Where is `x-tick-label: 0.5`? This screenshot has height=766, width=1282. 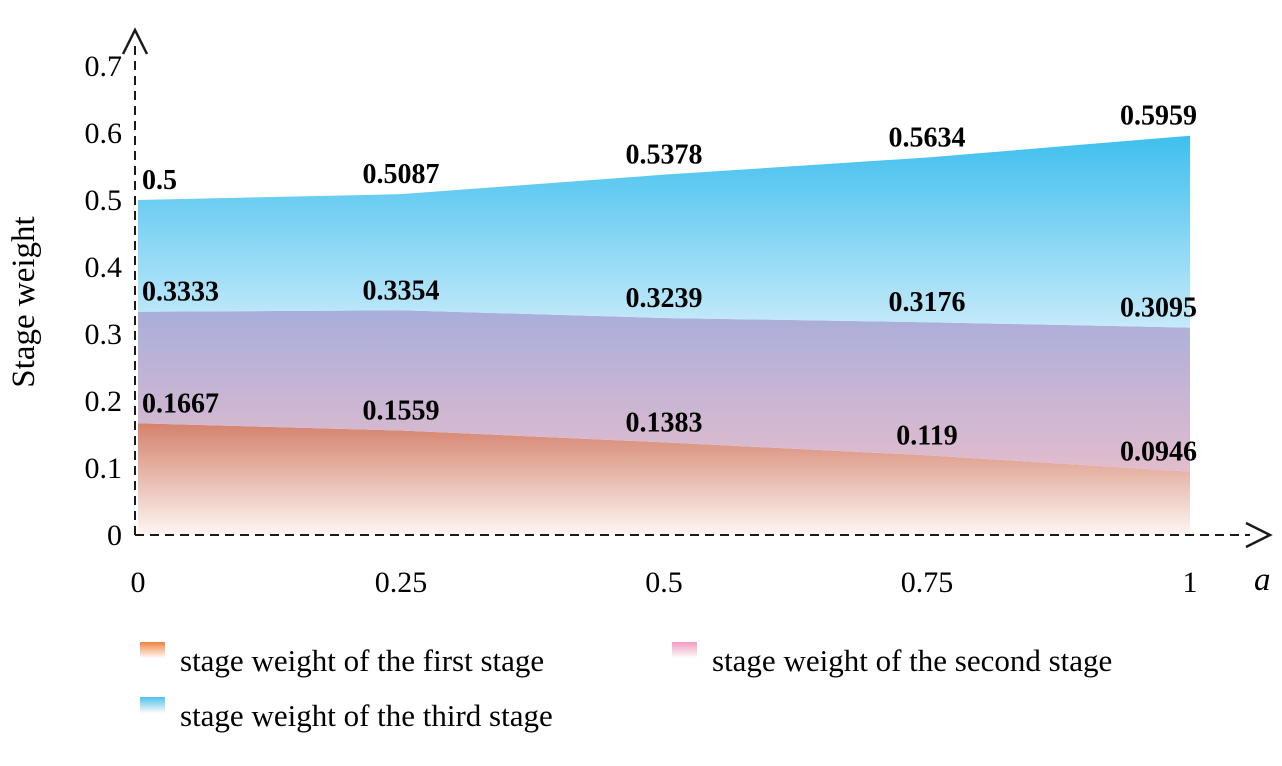 x-tick-label: 0.5 is located at coordinates (664, 582).